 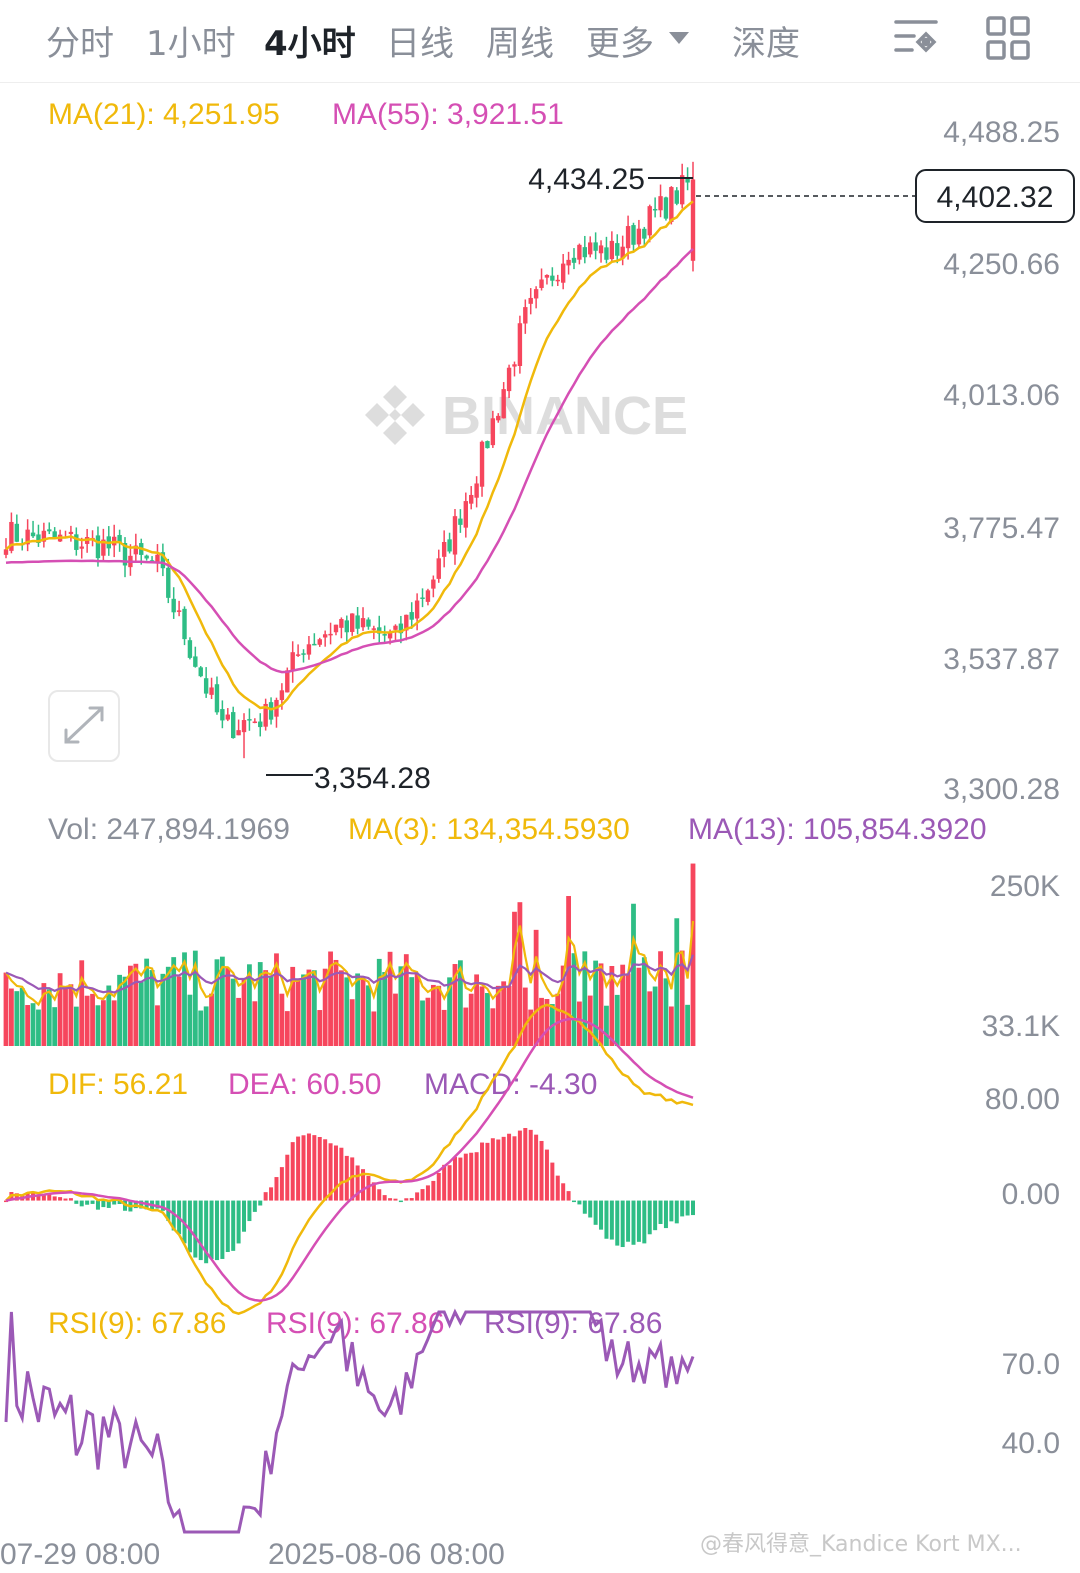 I want to click on vol-tick: 33.1K, so click(x=1021, y=1026).